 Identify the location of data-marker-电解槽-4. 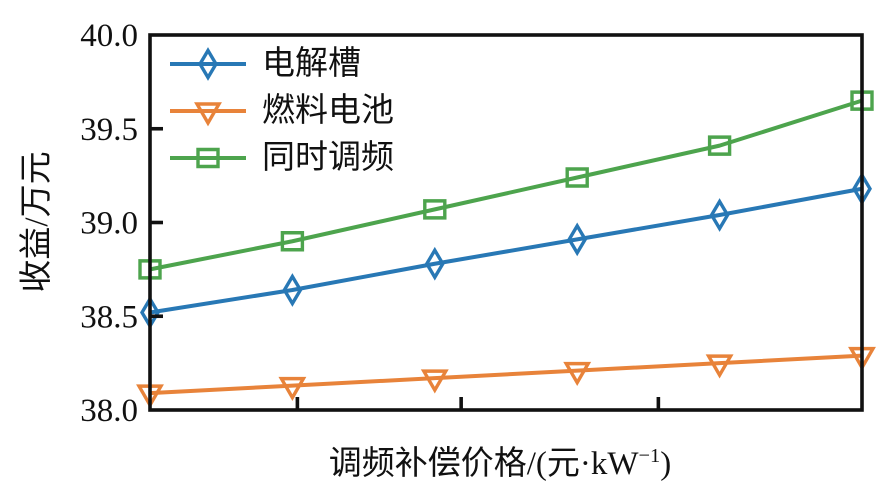
(577, 239).